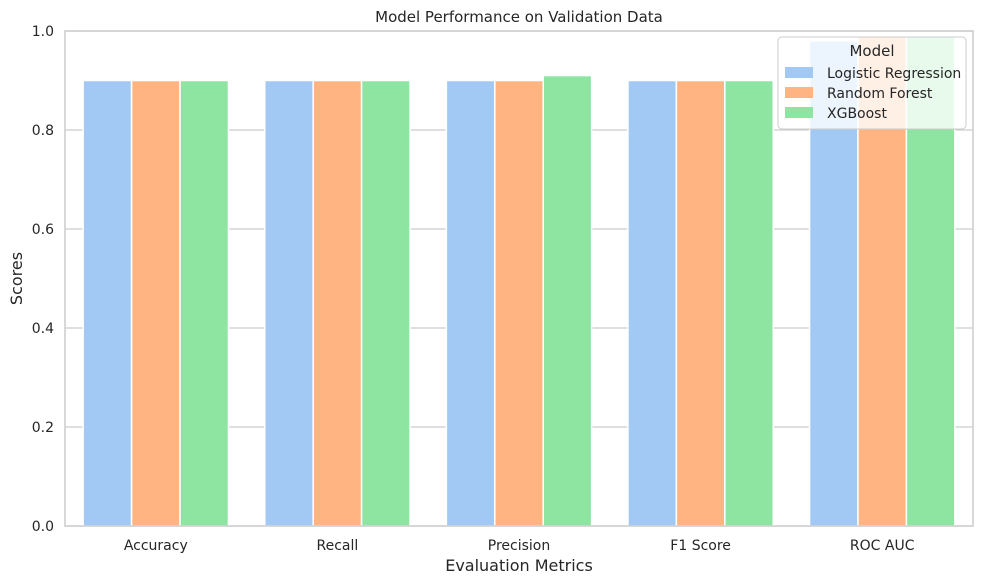  What do you see at coordinates (871, 51) in the screenshot?
I see `legend-title: Model` at bounding box center [871, 51].